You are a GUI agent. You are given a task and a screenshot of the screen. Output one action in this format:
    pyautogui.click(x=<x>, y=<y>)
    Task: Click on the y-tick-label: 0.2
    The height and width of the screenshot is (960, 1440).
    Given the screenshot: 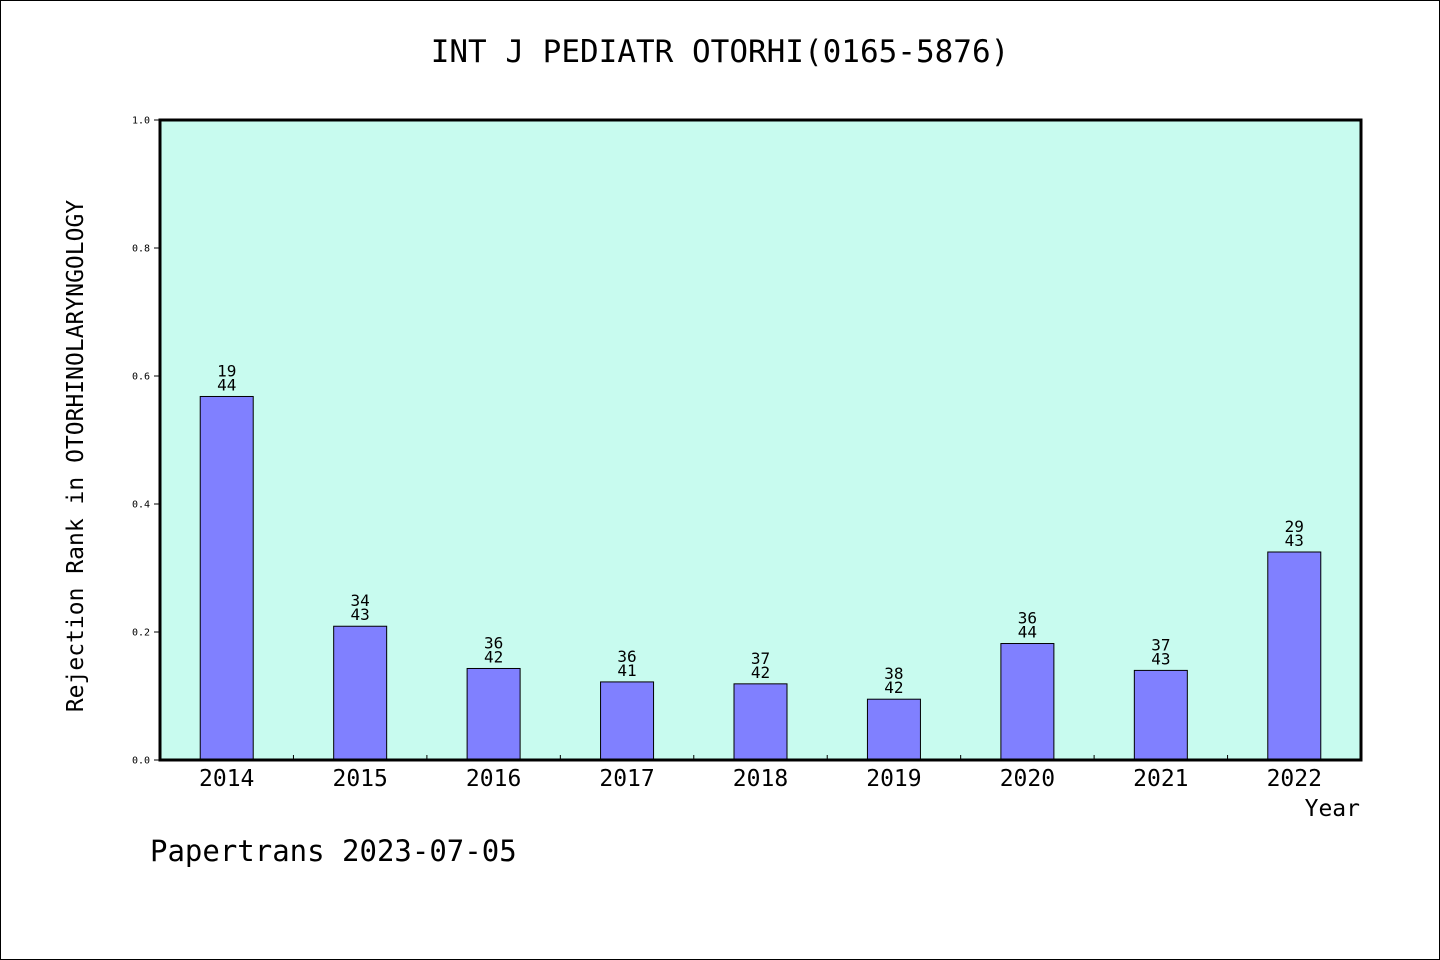 What is the action you would take?
    pyautogui.click(x=141, y=633)
    